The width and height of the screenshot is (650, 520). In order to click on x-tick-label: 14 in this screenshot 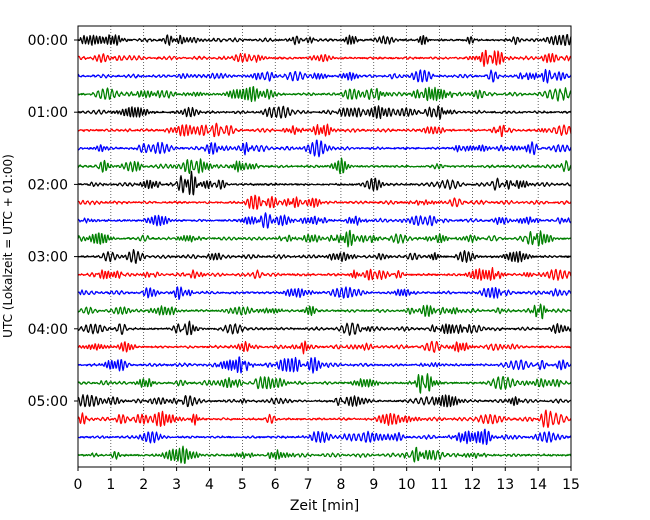, I will do `click(538, 485)`.